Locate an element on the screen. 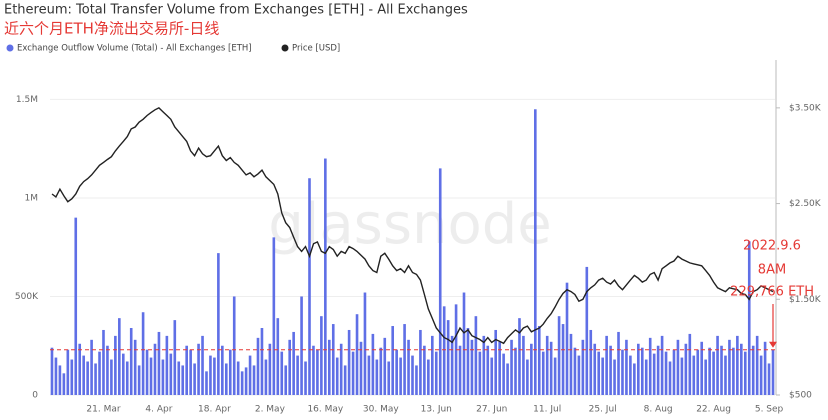  annotation: 229,766 ETH is located at coordinates (772, 292).